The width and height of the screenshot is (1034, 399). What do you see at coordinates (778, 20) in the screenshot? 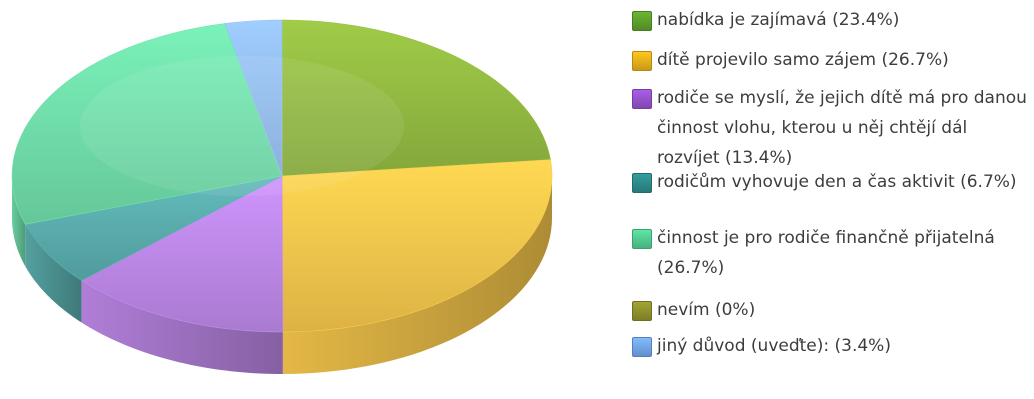
I see `legend-label-1: nabídka je zajímavá (23.4%)` at bounding box center [778, 20].